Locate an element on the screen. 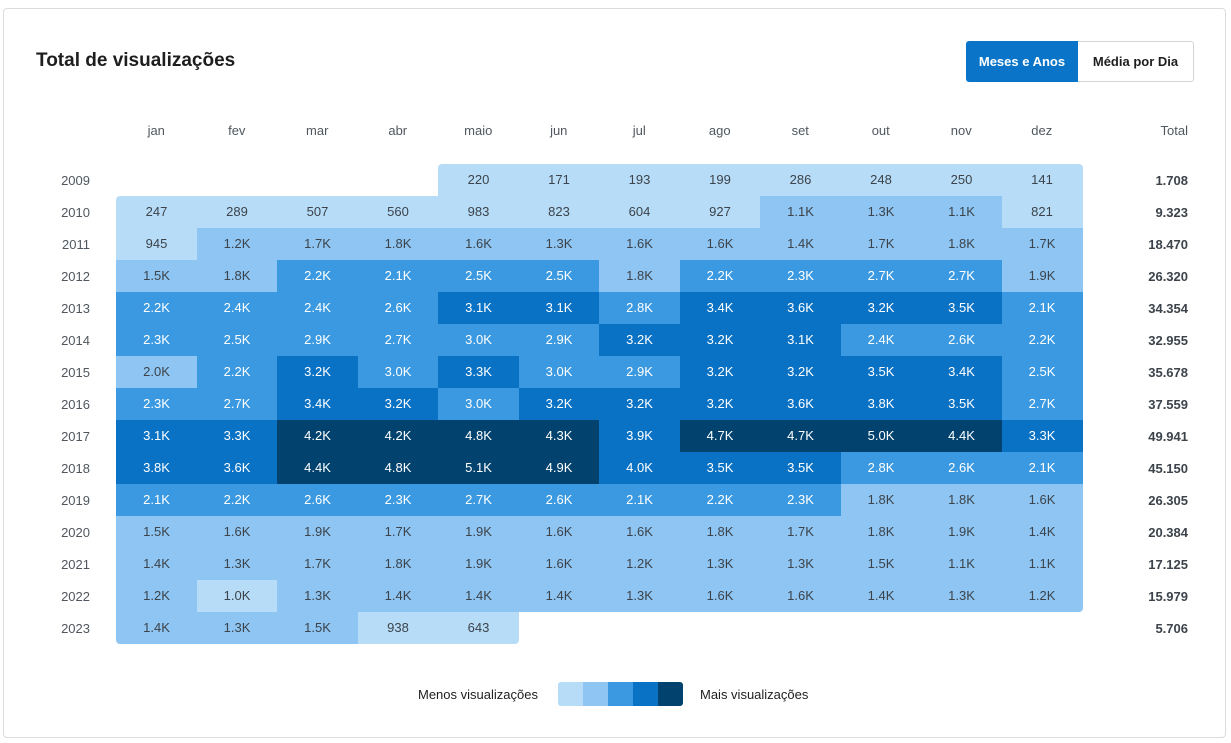 This screenshot has width=1231, height=743. heatmap-cell: 220 is located at coordinates (478, 180).